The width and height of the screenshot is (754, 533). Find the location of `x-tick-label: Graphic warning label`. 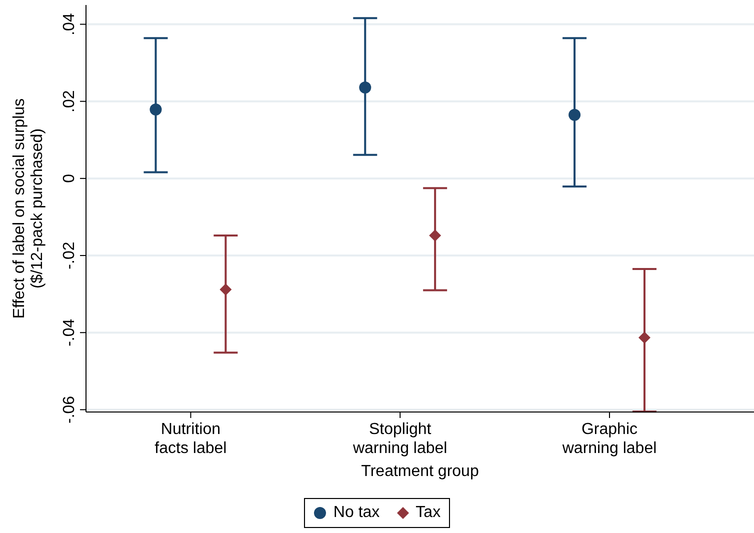

x-tick-label: Graphic warning label is located at coordinates (609, 439).